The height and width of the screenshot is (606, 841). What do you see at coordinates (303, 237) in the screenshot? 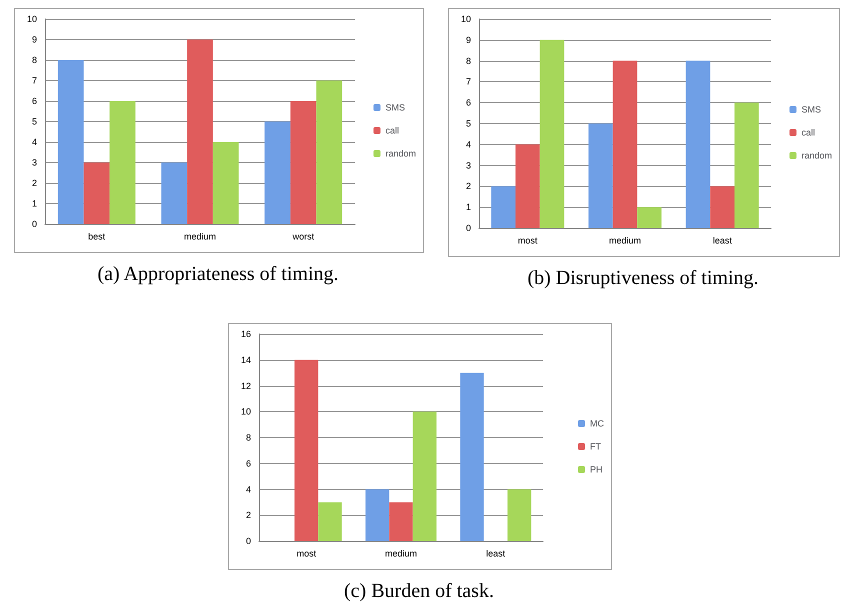
I see `x-tick-label: worst` at bounding box center [303, 237].